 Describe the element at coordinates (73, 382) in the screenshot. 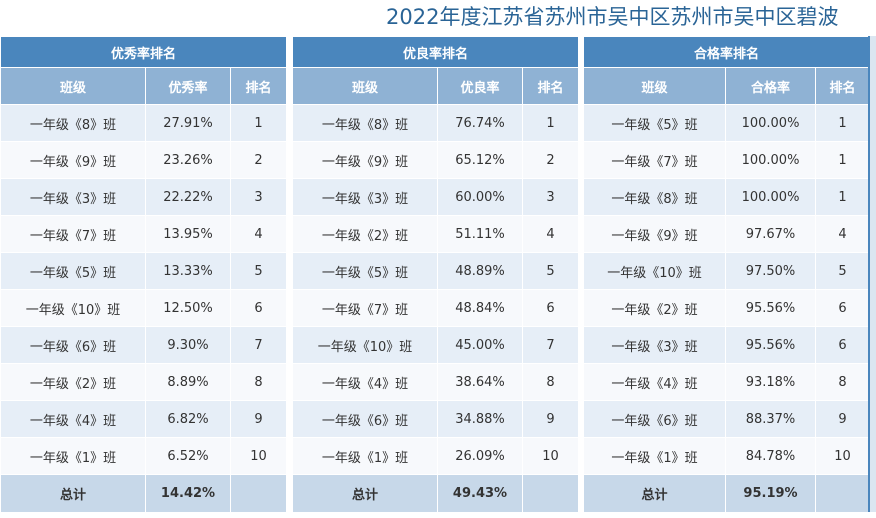

I see `class-cell: 一年级《2》班` at that location.